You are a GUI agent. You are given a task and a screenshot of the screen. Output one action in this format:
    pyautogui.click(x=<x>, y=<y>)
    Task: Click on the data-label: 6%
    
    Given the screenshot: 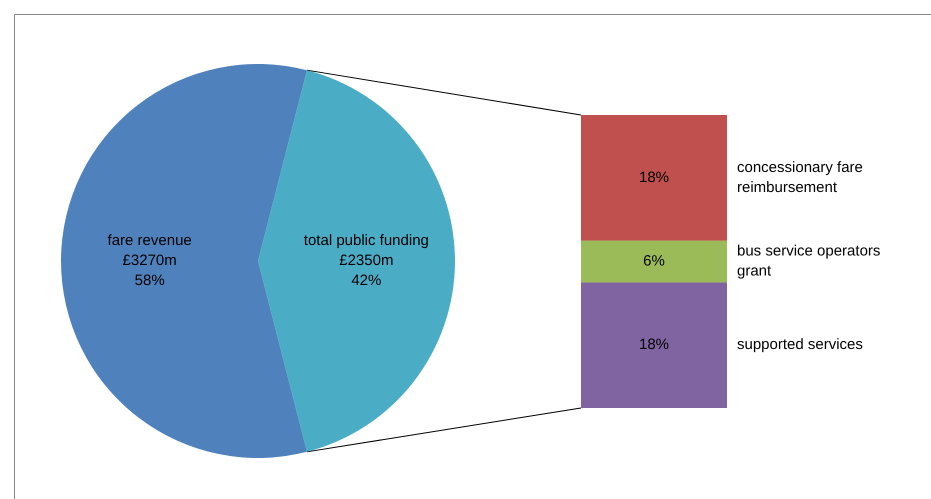 What is the action you would take?
    pyautogui.click(x=654, y=261)
    